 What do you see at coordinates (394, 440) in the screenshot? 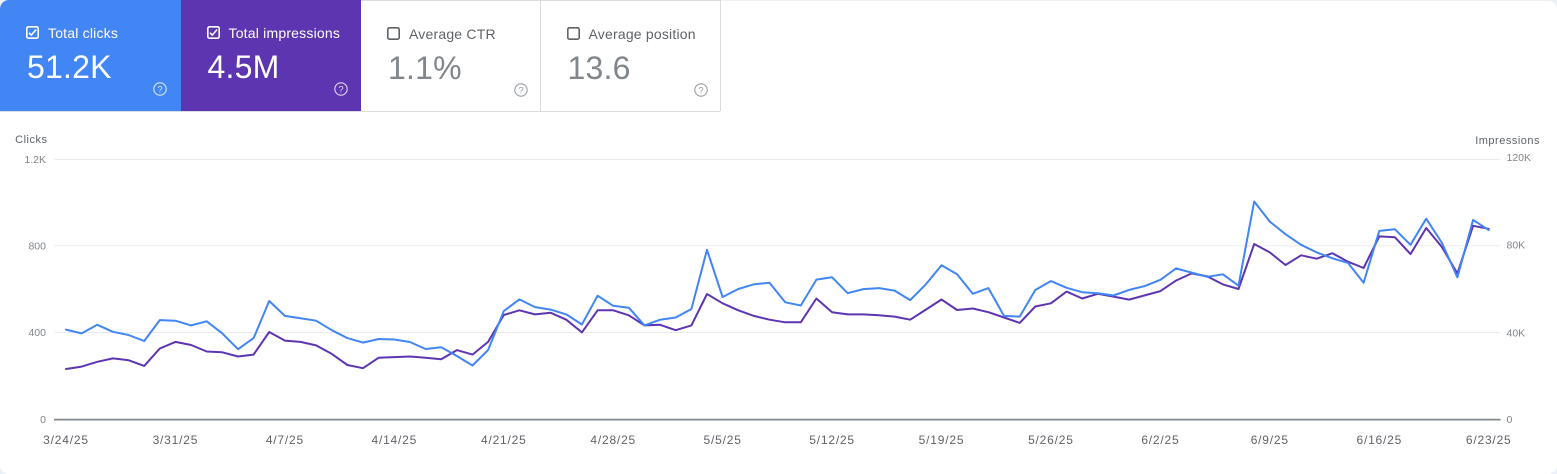
I see `svg-text: 4/14/25` at bounding box center [394, 440].